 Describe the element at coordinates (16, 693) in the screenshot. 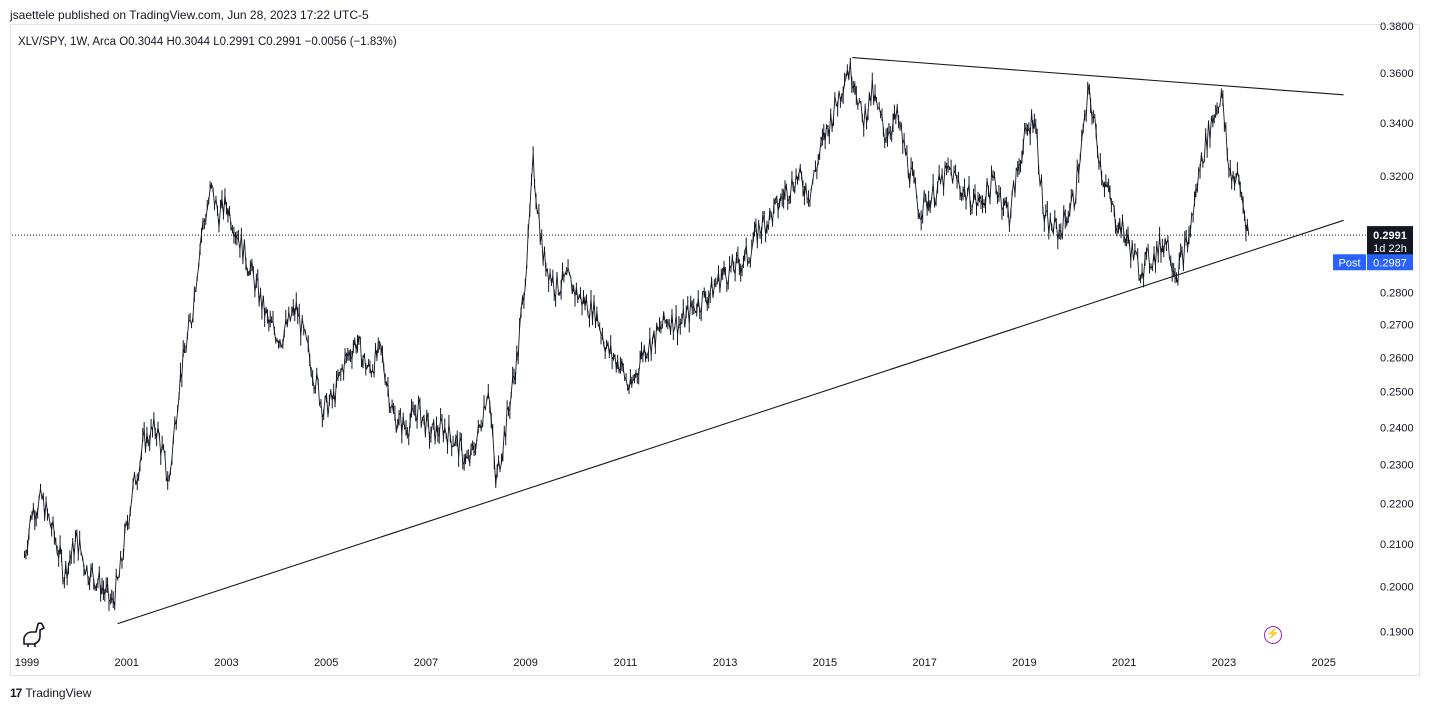

I see `tradingview-logo-icon: 17` at that location.